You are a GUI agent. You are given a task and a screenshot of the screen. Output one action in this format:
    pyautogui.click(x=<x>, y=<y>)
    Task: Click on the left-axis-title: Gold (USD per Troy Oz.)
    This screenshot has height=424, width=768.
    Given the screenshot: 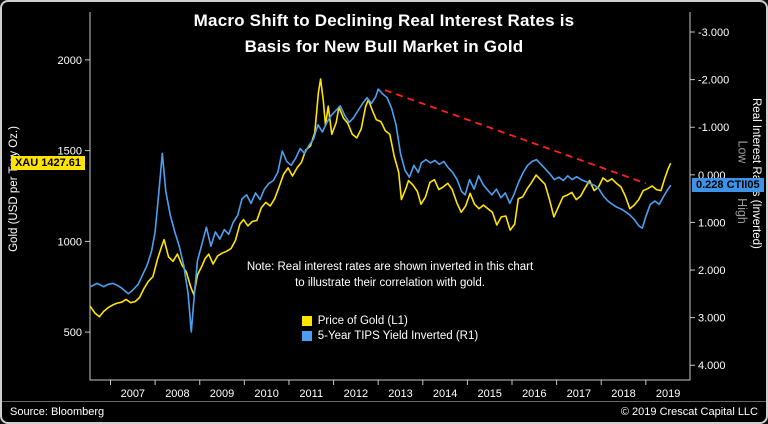 What is the action you would take?
    pyautogui.click(x=14, y=189)
    